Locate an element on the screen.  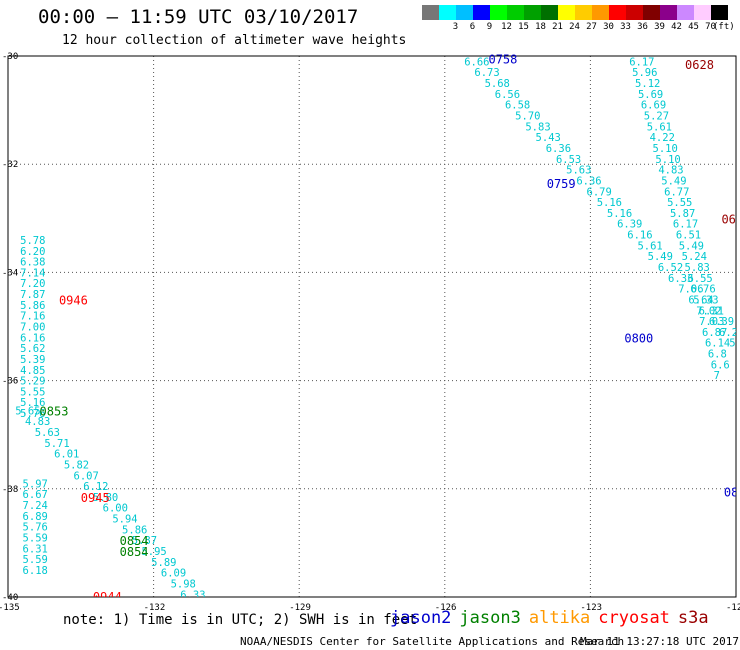
wave-height-value: 6.20 is located at coordinates (32, 252).